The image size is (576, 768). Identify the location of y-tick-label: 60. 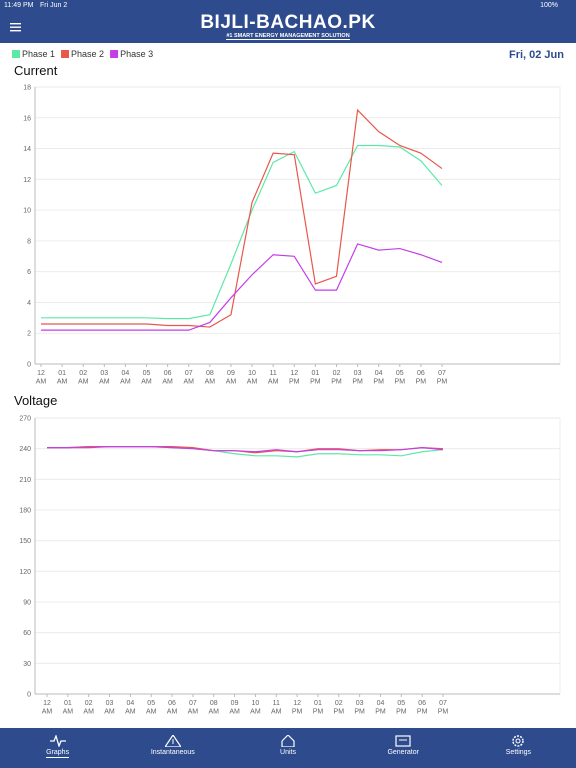
(27, 633).